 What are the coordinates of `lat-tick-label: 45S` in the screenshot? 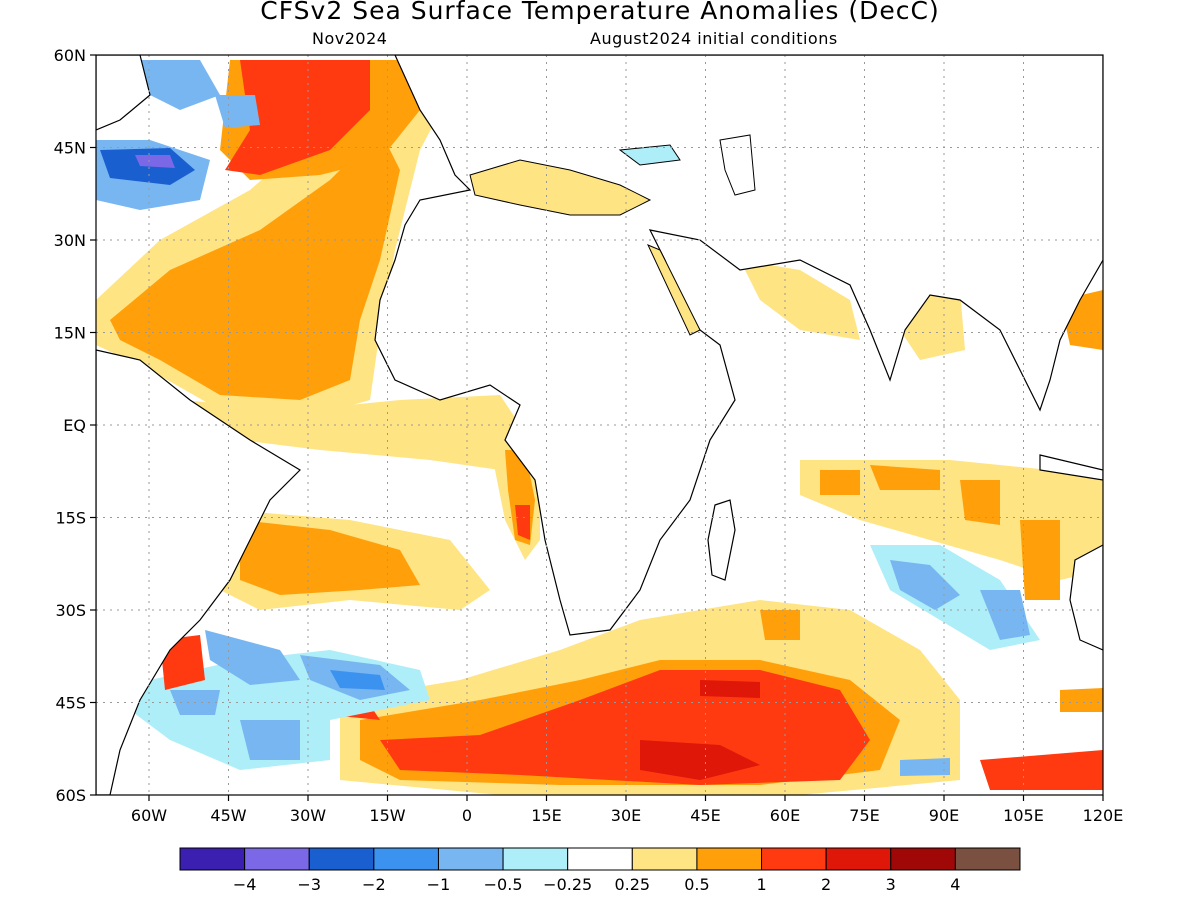 It's located at (70, 703).